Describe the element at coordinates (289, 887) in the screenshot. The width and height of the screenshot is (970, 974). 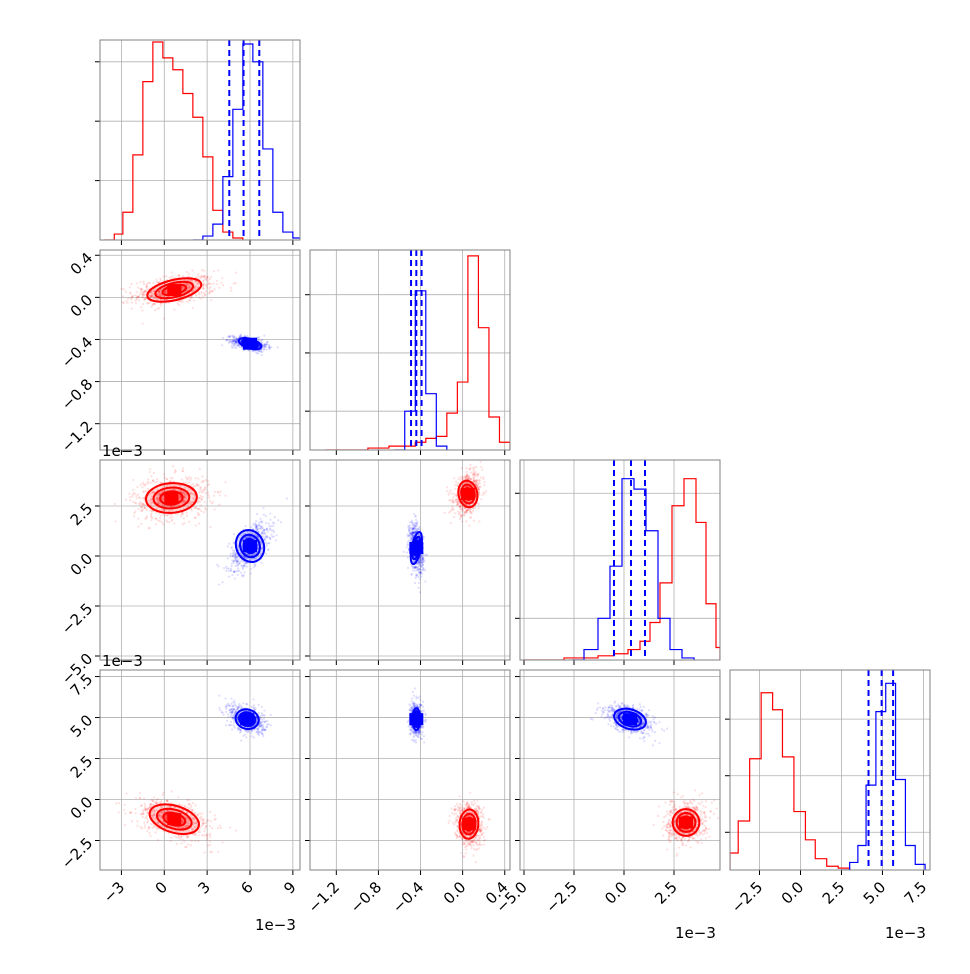
I see `x-tick-label: 9` at that location.